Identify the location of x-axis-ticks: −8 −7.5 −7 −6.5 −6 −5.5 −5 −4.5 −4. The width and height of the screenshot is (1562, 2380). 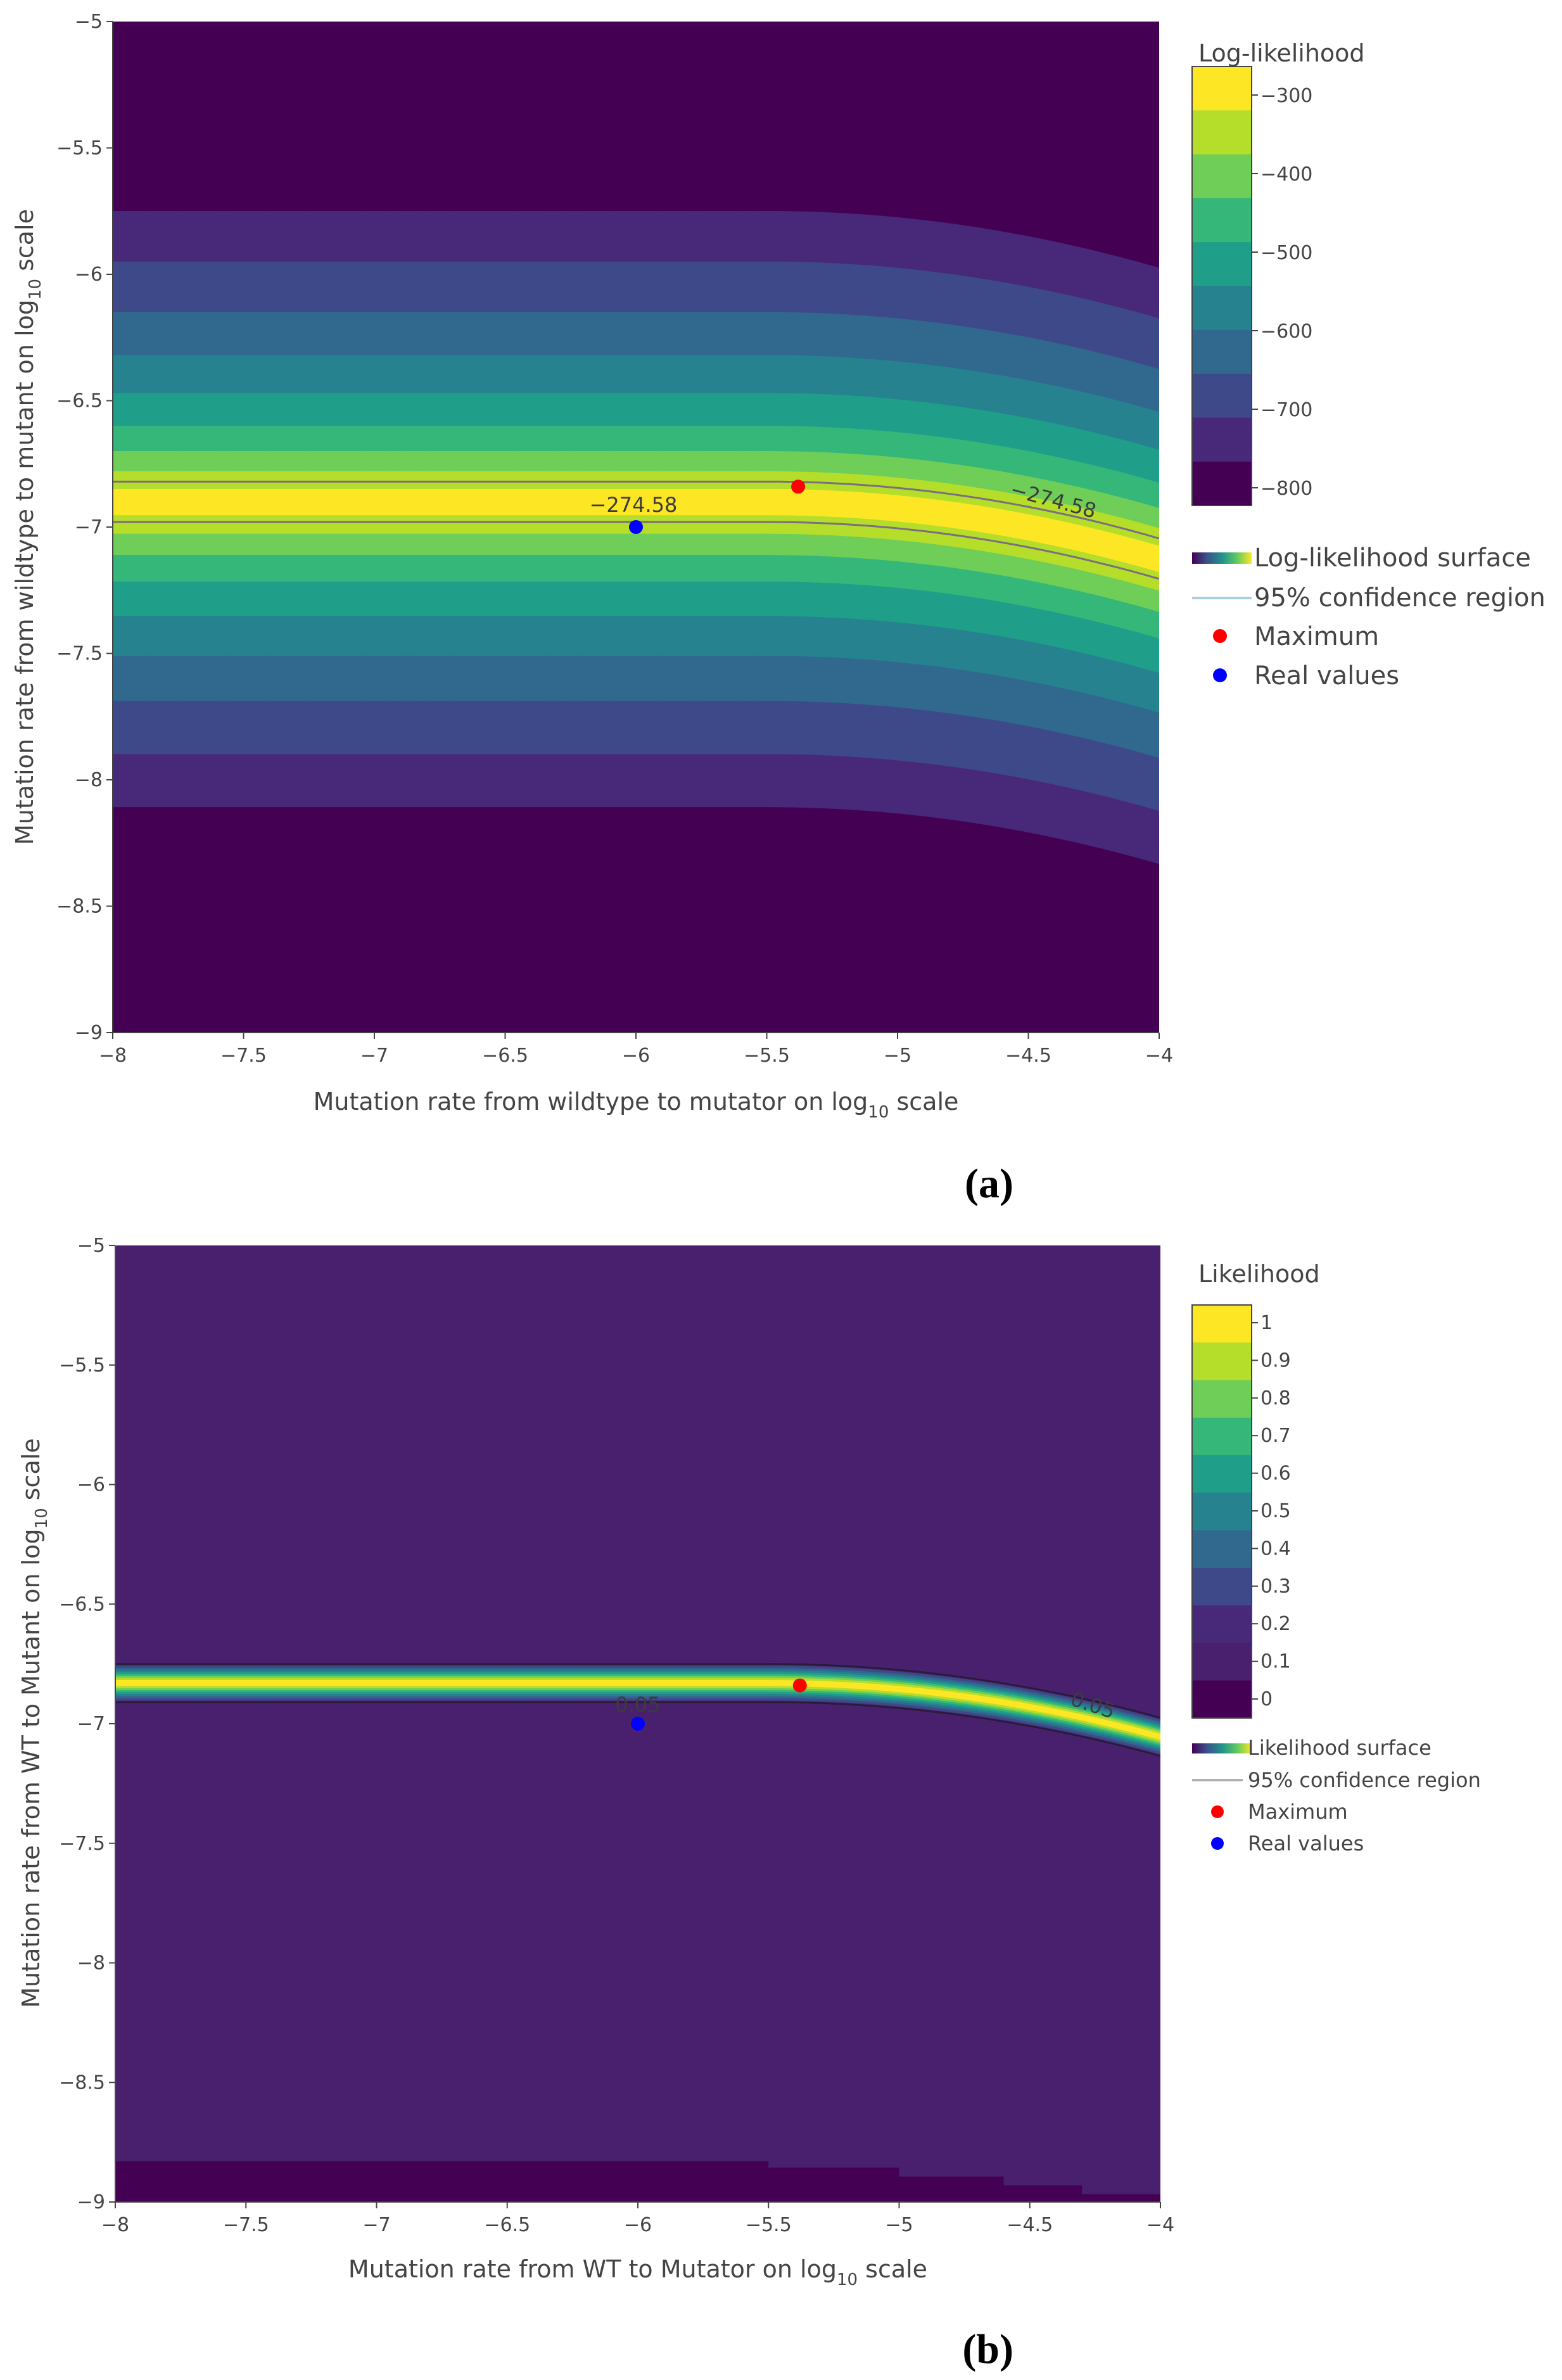
(636, 1049).